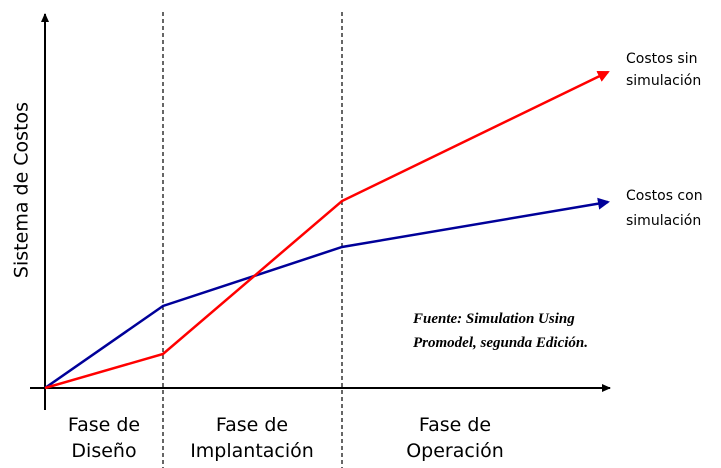  Describe the element at coordinates (252, 451) in the screenshot. I see `phase-label: Implantación` at that location.